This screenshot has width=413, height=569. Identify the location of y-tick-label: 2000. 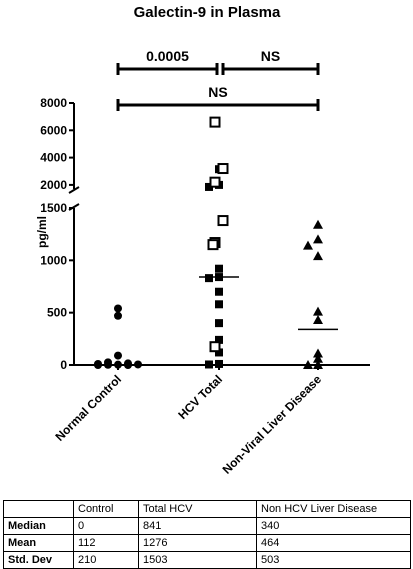
(53, 185).